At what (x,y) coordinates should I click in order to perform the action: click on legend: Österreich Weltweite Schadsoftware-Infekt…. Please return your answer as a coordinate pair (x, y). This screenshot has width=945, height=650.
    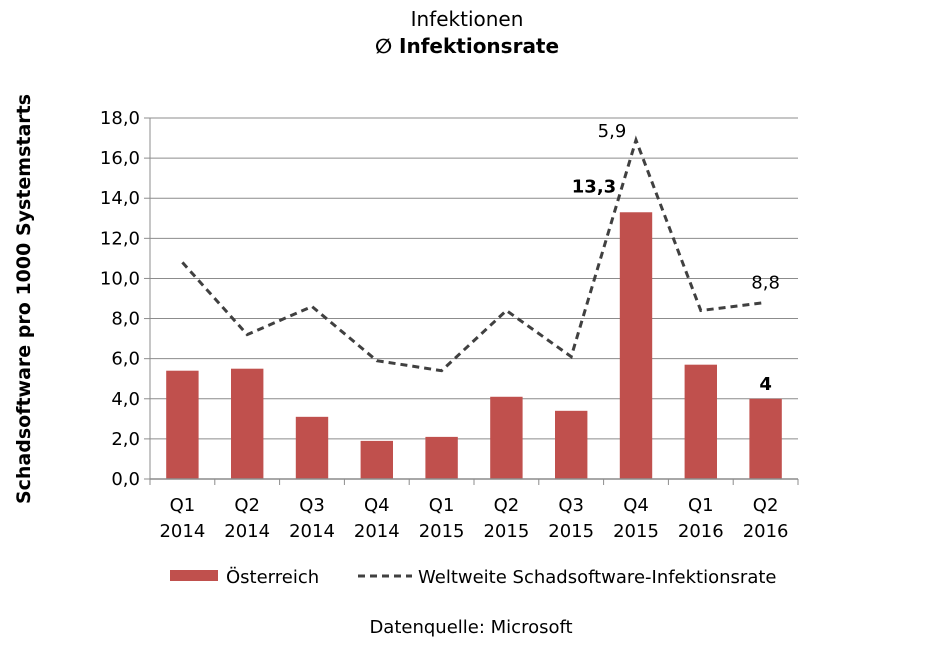
    Looking at the image, I should click on (473, 577).